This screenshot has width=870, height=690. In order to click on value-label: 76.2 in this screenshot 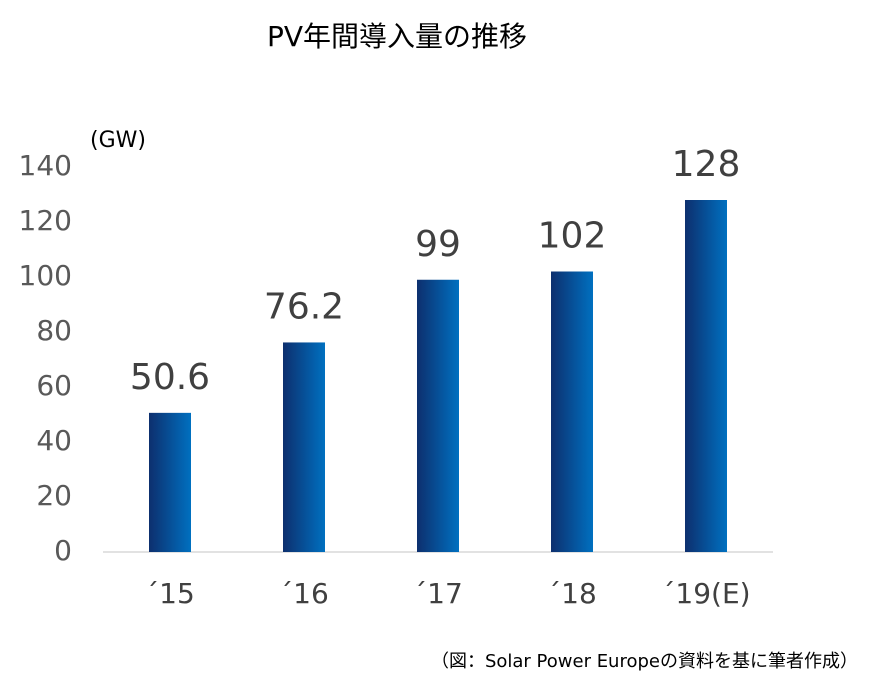, I will do `click(304, 306)`.